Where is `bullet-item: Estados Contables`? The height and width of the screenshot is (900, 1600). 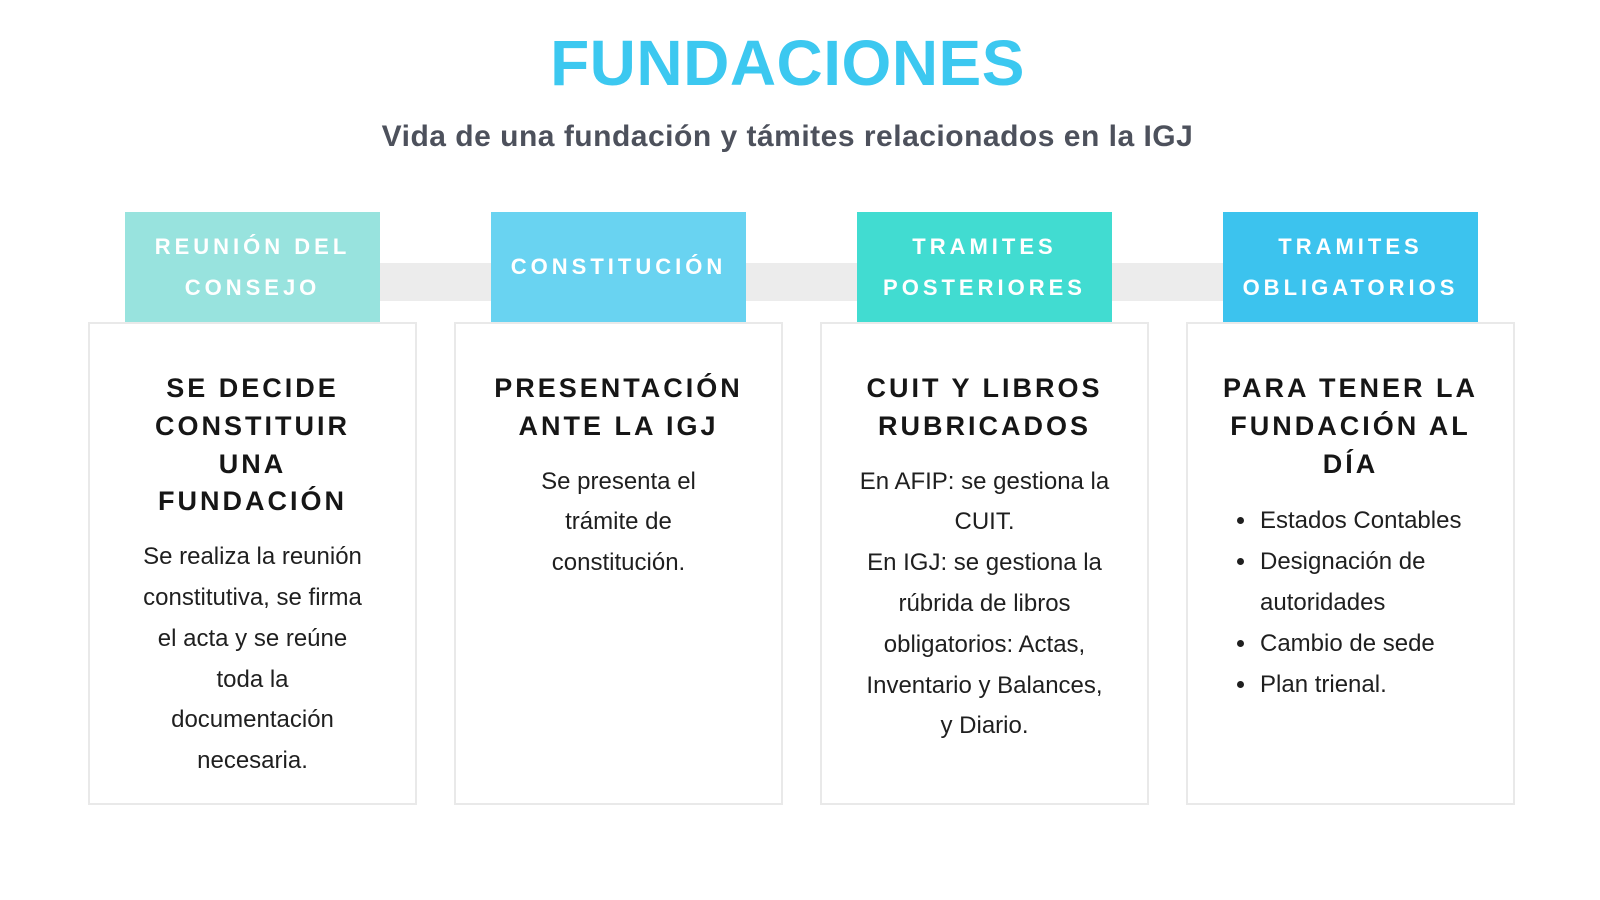
bullet-item: Estados Contables is located at coordinates (1375, 521).